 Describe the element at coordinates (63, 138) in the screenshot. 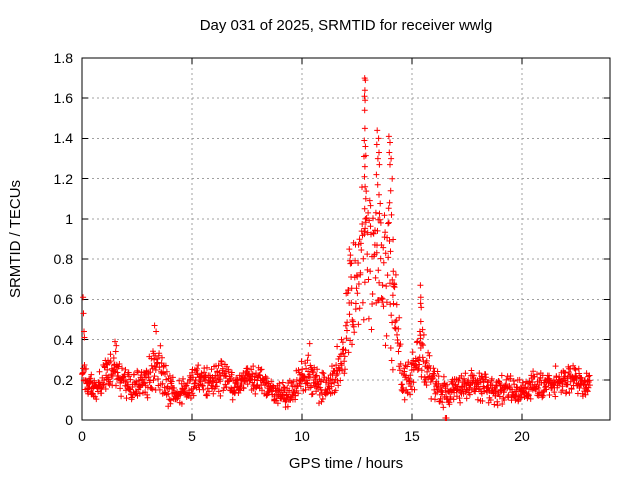

I see `y-tick-label: 1.4` at that location.